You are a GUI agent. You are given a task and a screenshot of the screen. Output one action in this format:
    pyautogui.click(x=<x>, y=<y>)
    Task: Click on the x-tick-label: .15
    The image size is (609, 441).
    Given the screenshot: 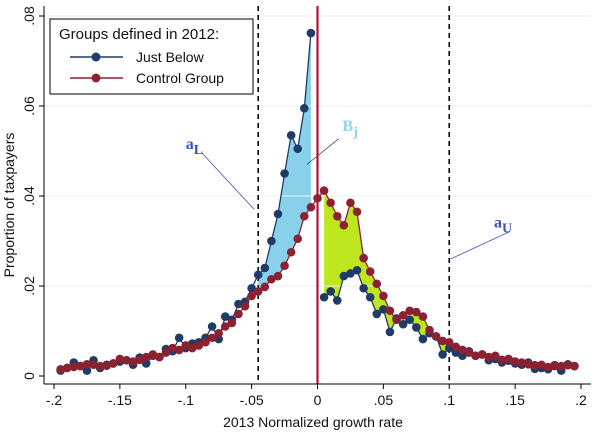 What is the action you would take?
    pyautogui.click(x=515, y=400)
    